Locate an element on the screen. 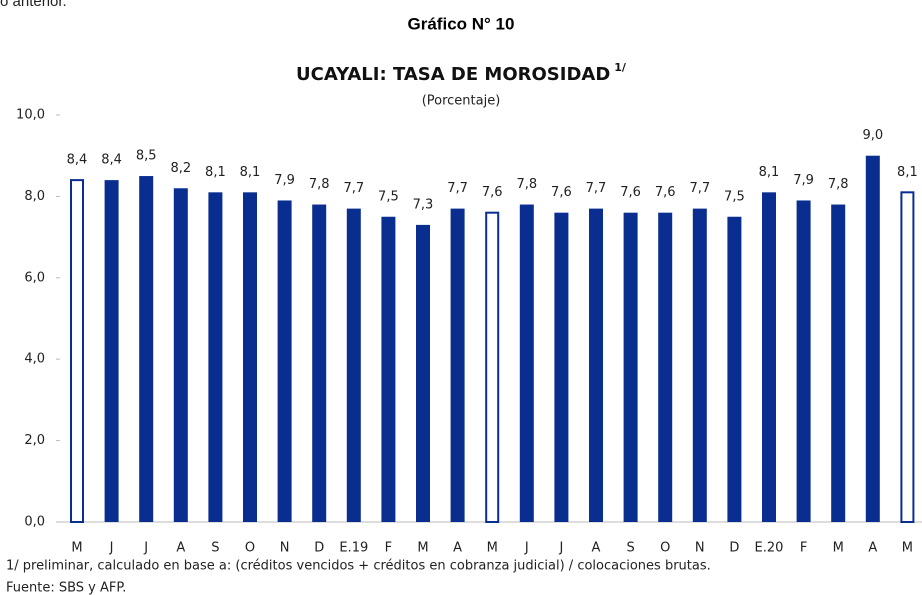  y-tick-label: 4,0 is located at coordinates (34, 359).